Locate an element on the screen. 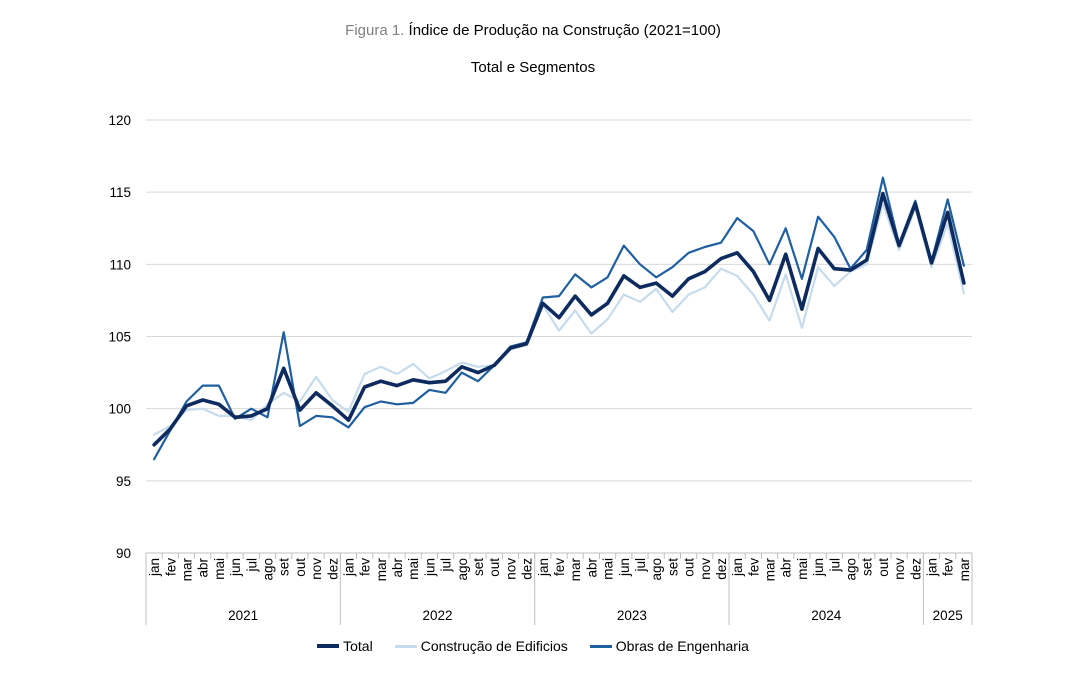  y-tick-label: 95 is located at coordinates (123, 481).